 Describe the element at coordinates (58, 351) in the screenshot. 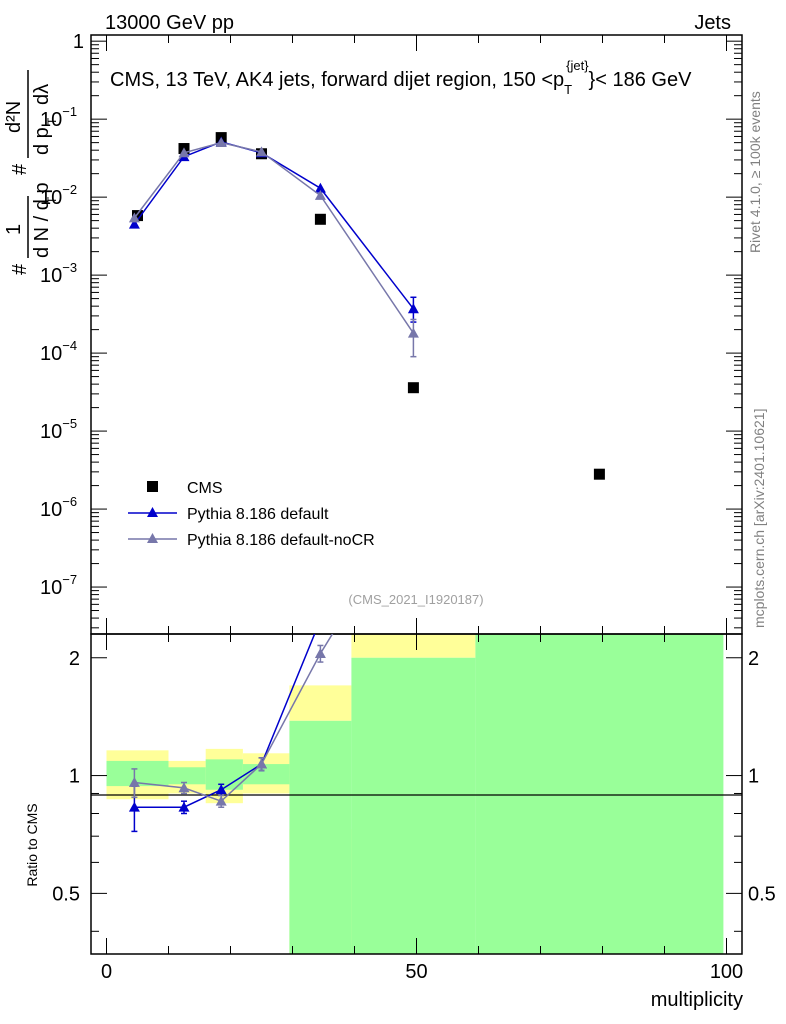

I see `main-y-tick-label: 10⁻⁴` at that location.